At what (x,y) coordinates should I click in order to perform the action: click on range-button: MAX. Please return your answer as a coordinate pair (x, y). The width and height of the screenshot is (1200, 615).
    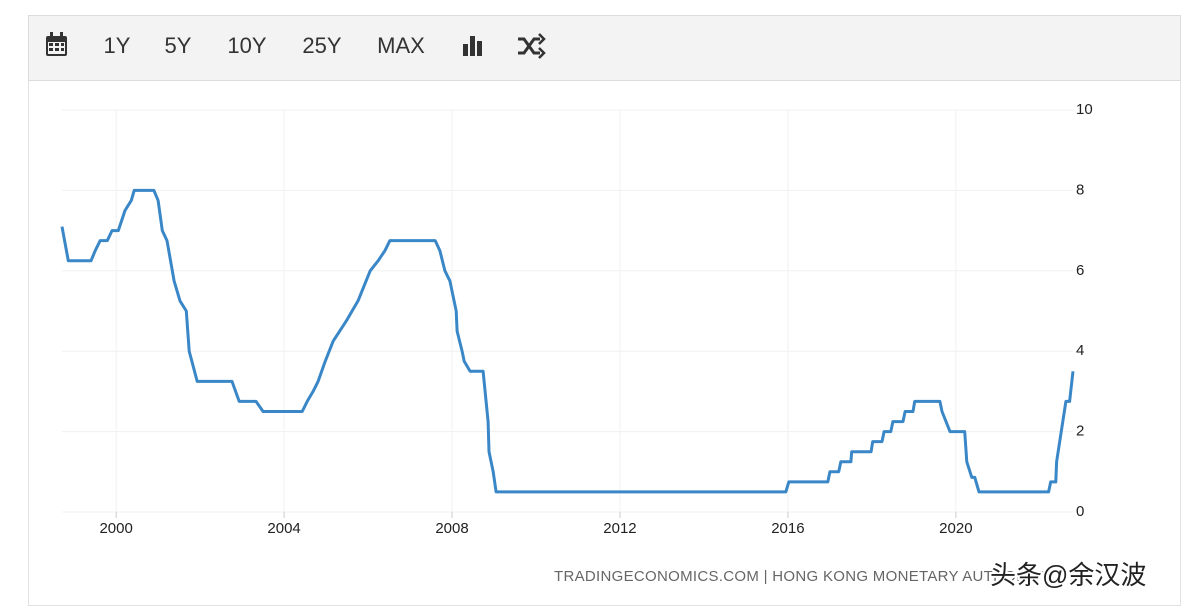
    Looking at the image, I should click on (401, 45).